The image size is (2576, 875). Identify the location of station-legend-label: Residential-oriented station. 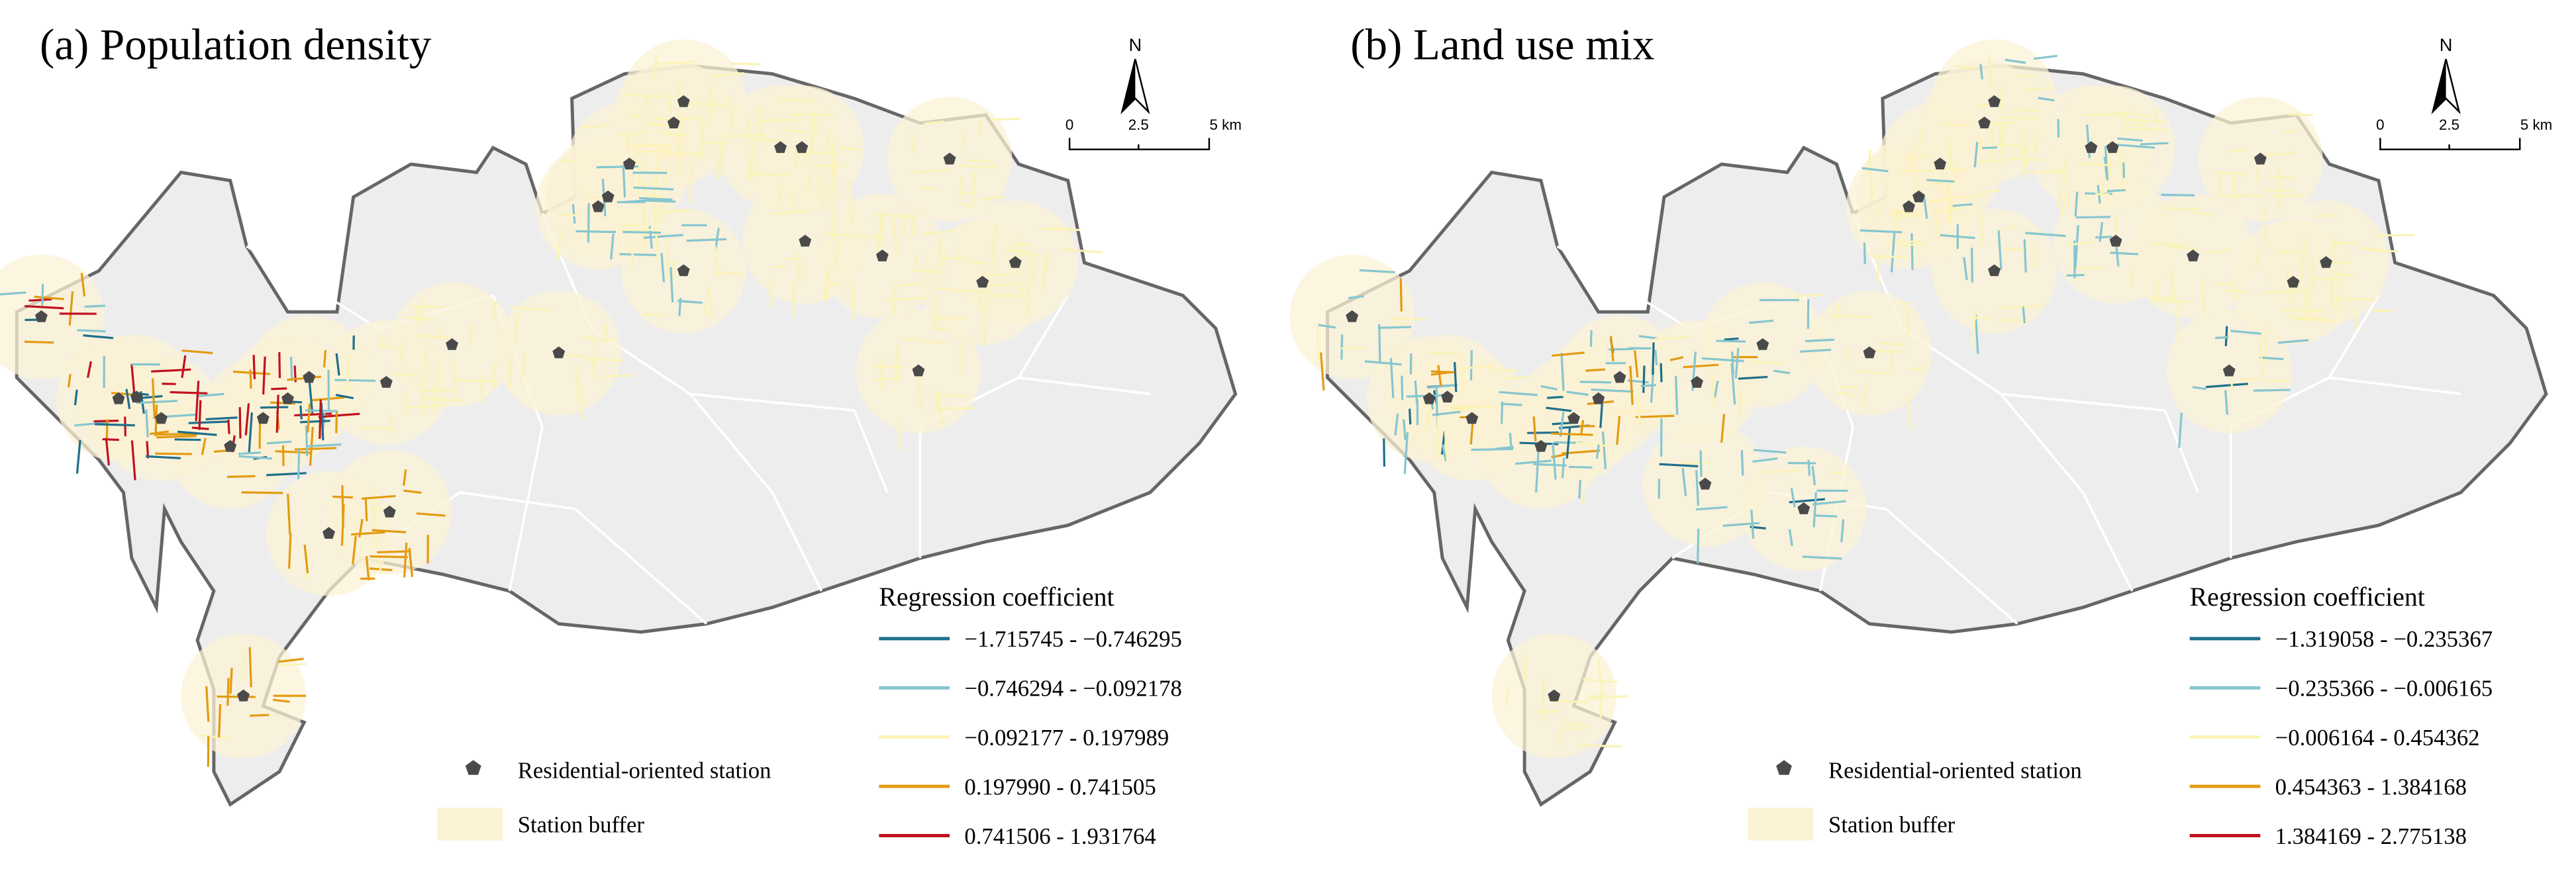
(644, 771).